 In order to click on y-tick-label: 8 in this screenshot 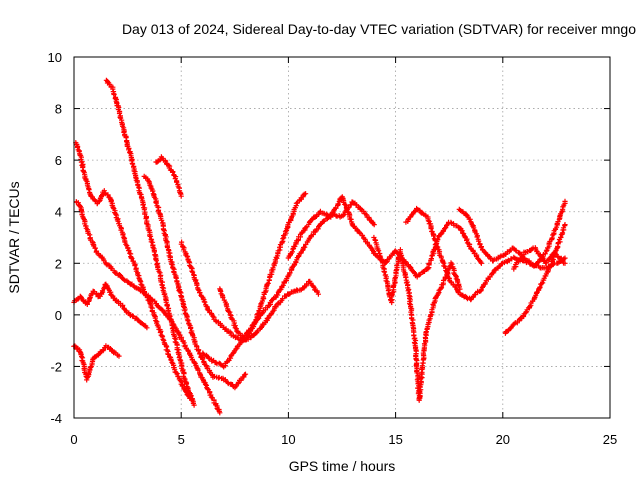, I will do `click(58, 109)`.